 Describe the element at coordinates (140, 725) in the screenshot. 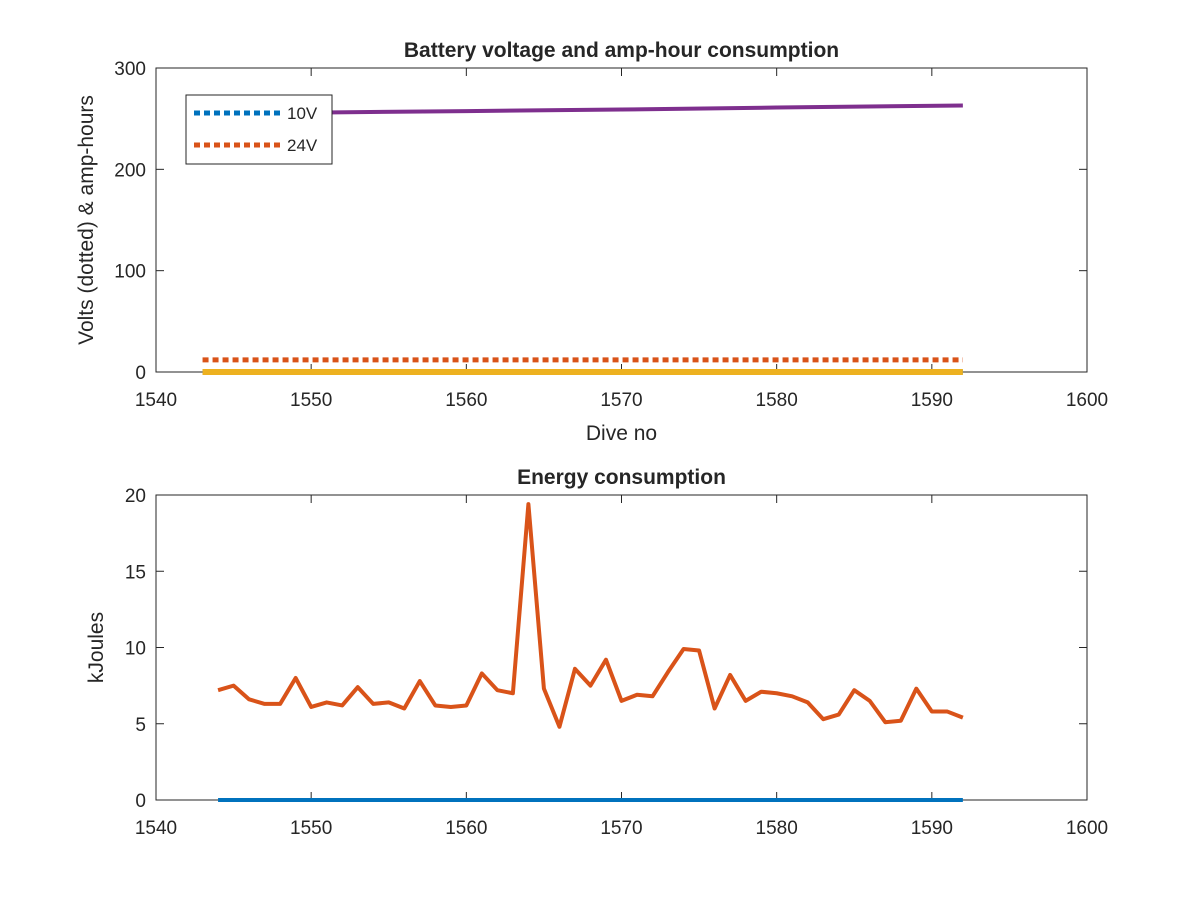

I see `y-tick-label: 5` at that location.